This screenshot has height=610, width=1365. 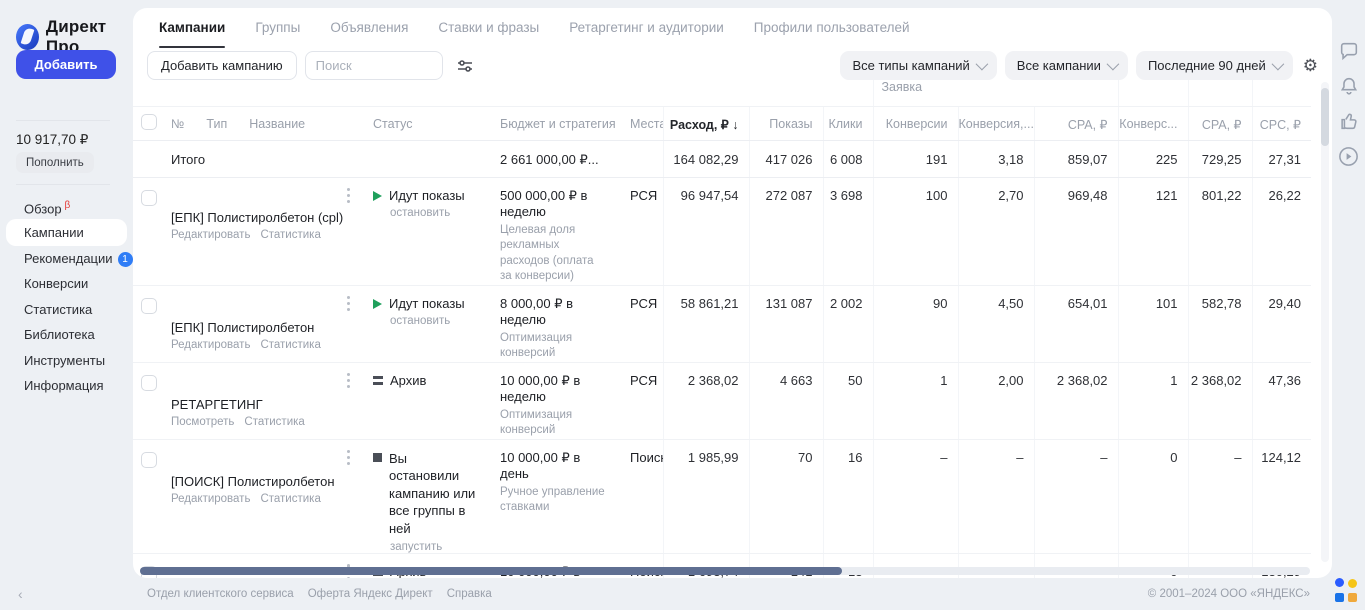 What do you see at coordinates (370, 594) in the screenshot?
I see `footer-link-offer: Оферта Яндекс Директ` at bounding box center [370, 594].